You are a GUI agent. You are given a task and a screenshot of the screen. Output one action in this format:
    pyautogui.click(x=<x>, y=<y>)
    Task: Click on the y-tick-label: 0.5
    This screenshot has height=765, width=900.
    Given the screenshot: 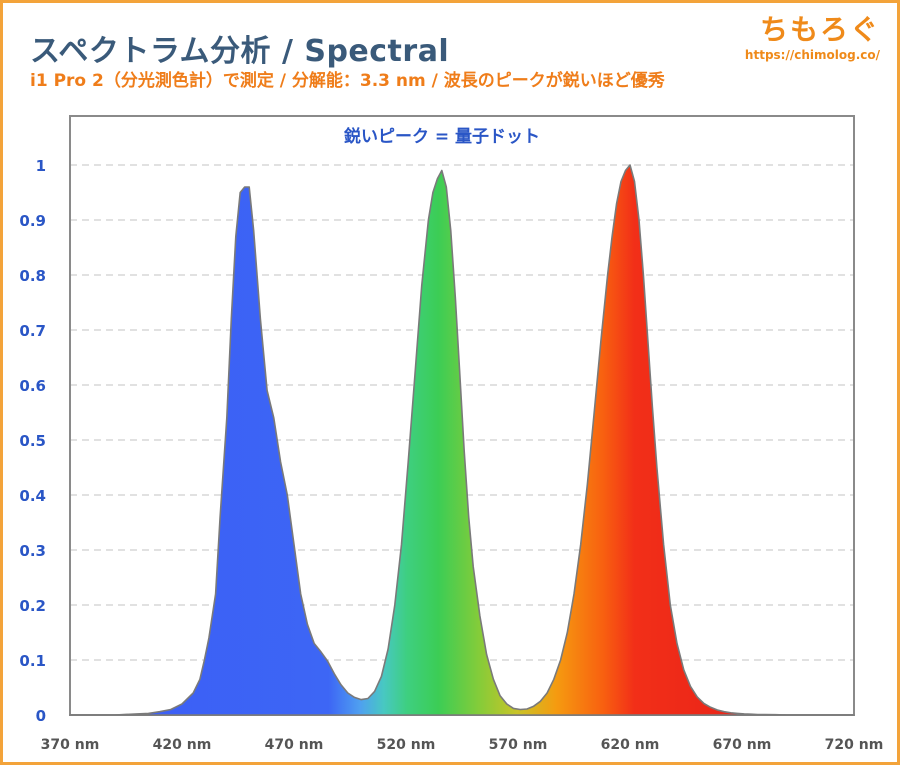 What is the action you would take?
    pyautogui.click(x=32, y=441)
    